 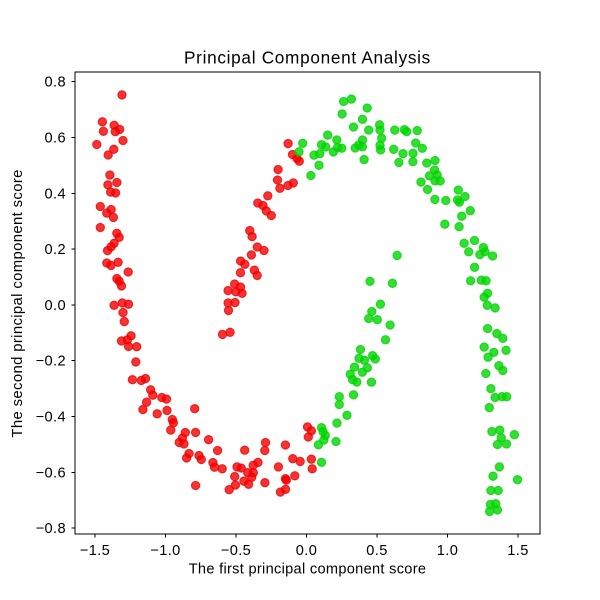 I want to click on svg-text: 0.8, so click(x=56, y=83).